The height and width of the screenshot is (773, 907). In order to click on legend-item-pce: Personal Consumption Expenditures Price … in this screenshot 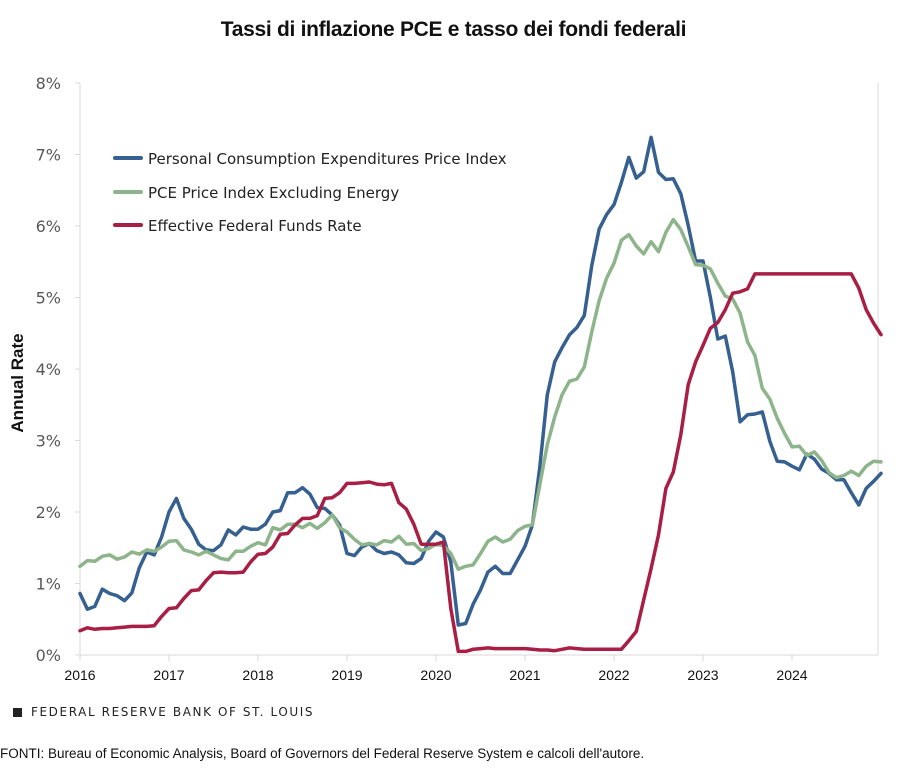, I will do `click(310, 159)`.